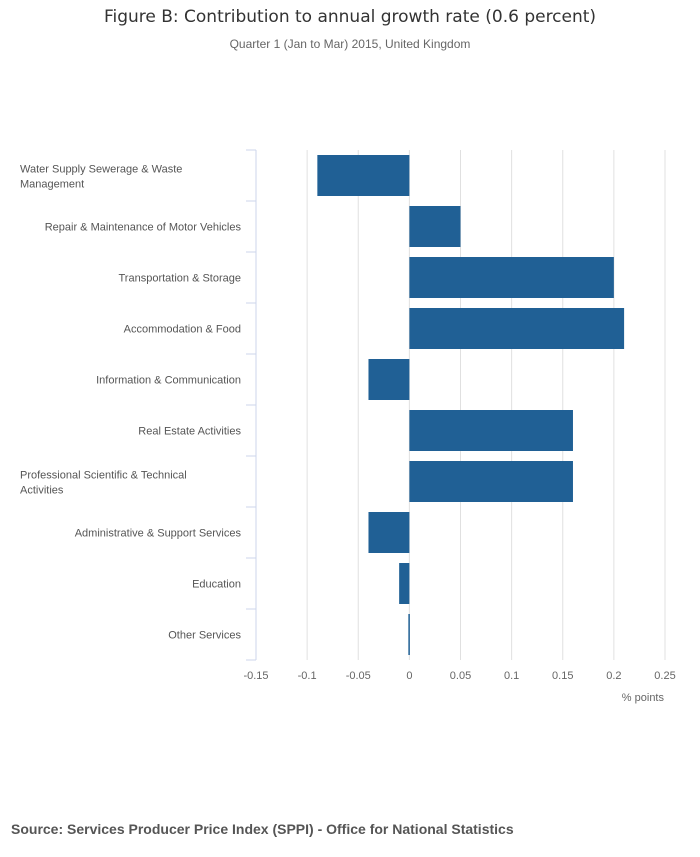 Image resolution: width=700 pixels, height=857 pixels. Describe the element at coordinates (168, 381) in the screenshot. I see `category-label: Information & Communication` at that location.